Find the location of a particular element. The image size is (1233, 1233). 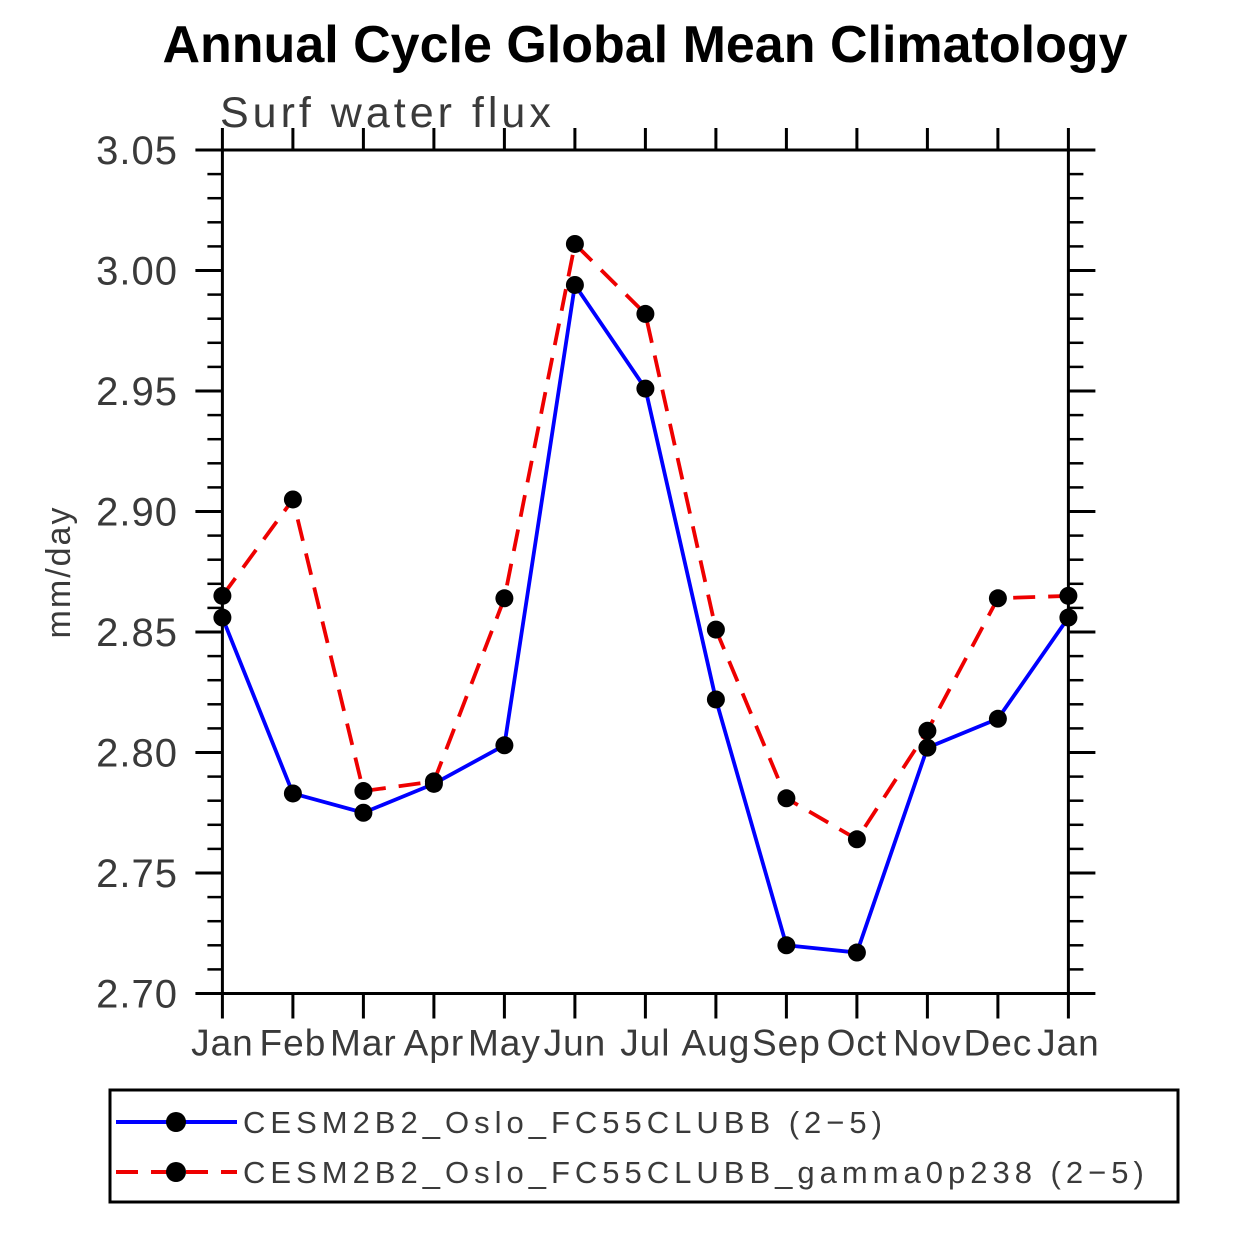

legend-border is located at coordinates (644, 1146).